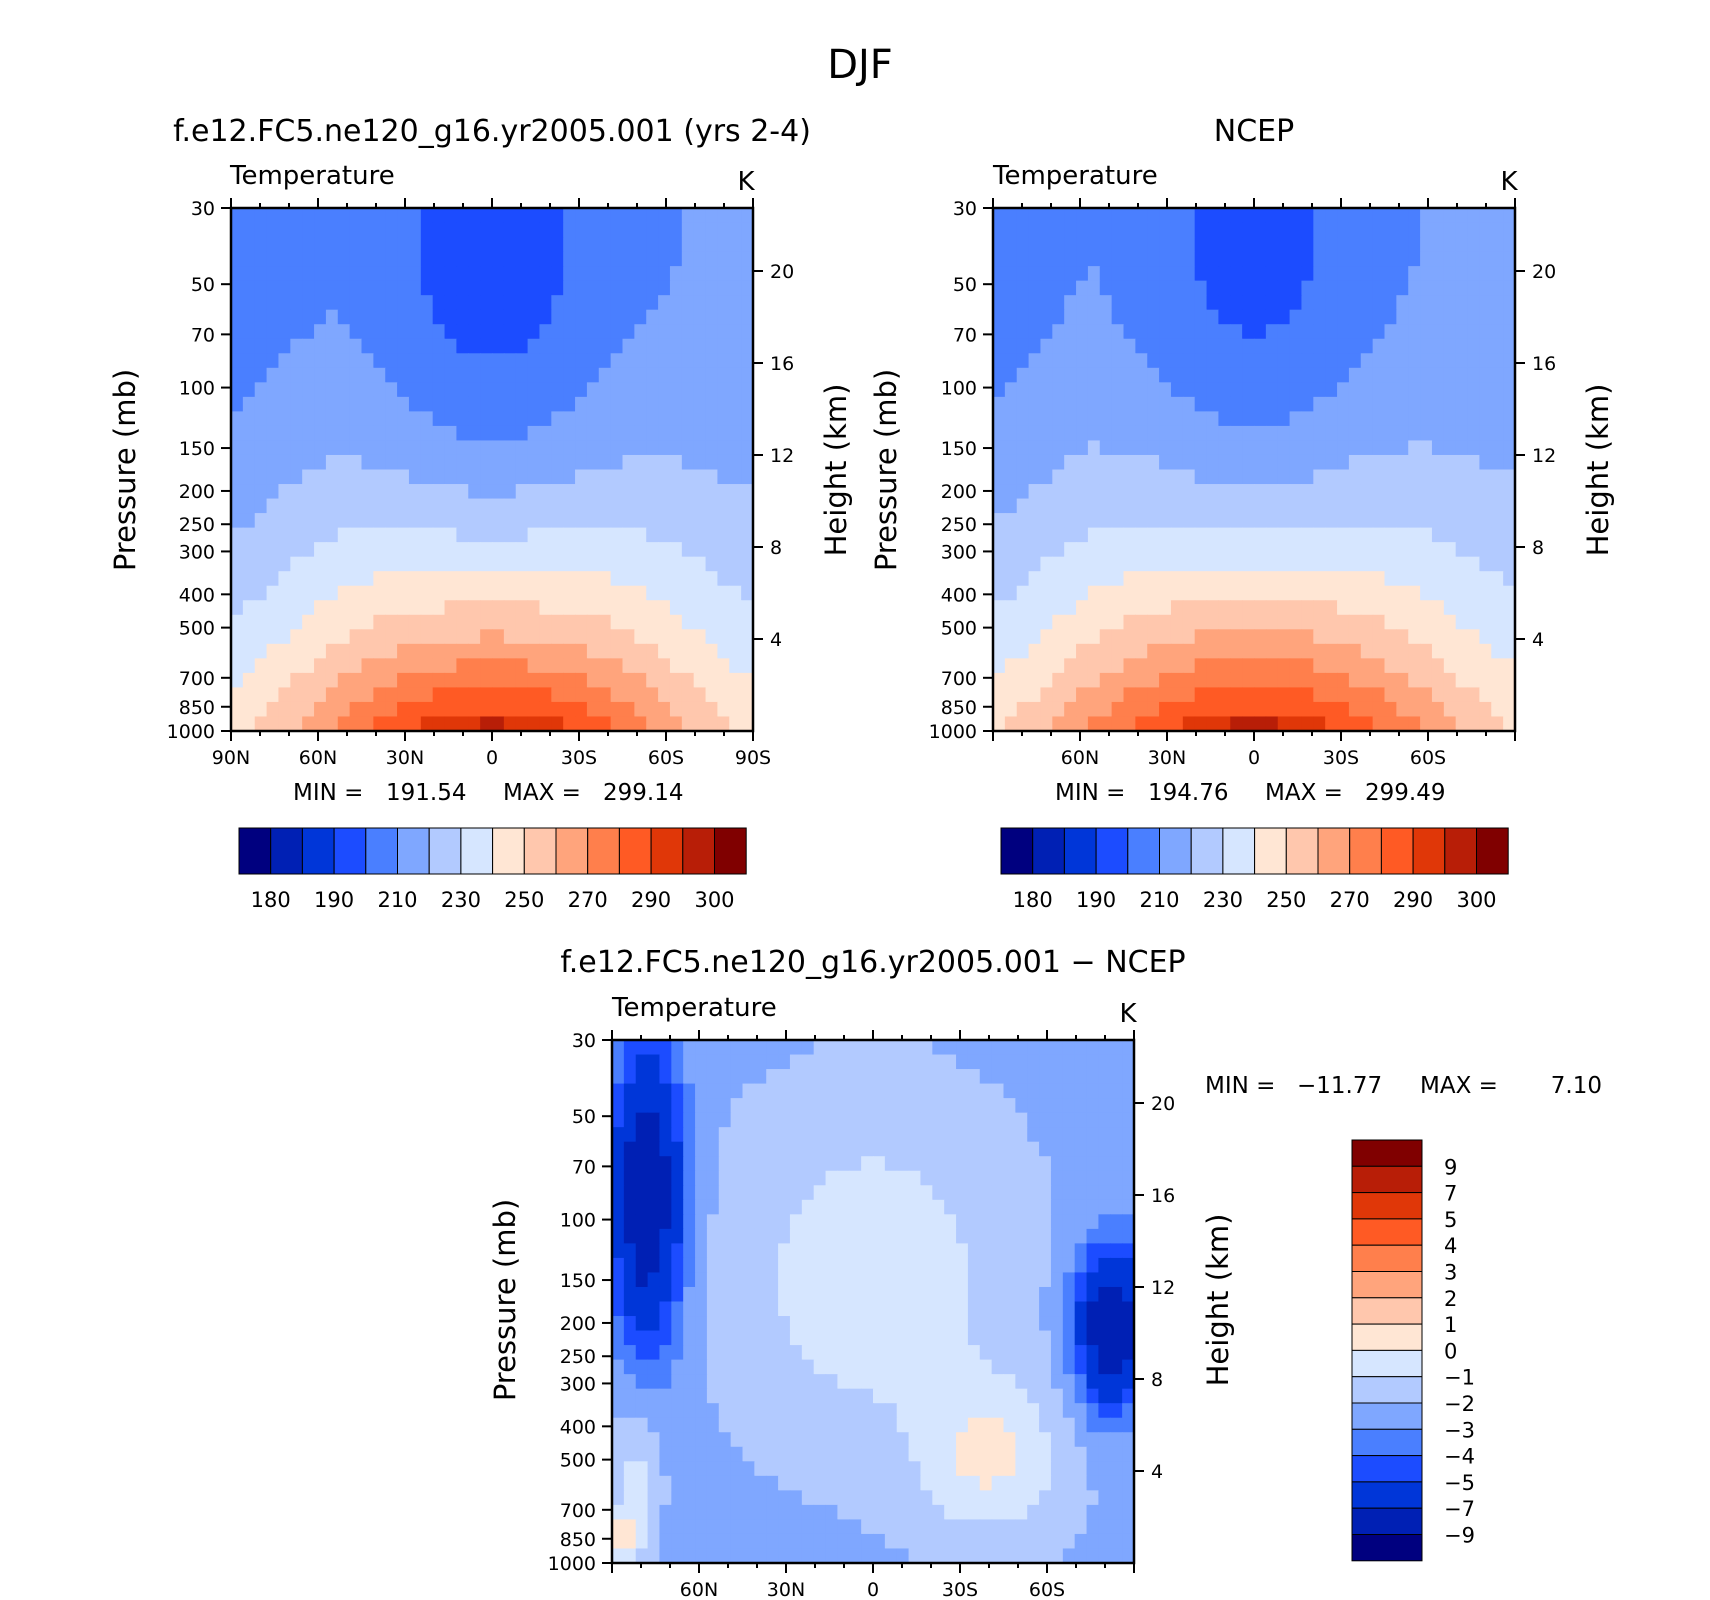 The height and width of the screenshot is (1600, 1710). What do you see at coordinates (588, 900) in the screenshot?
I see `colorbar-label: 270` at bounding box center [588, 900].